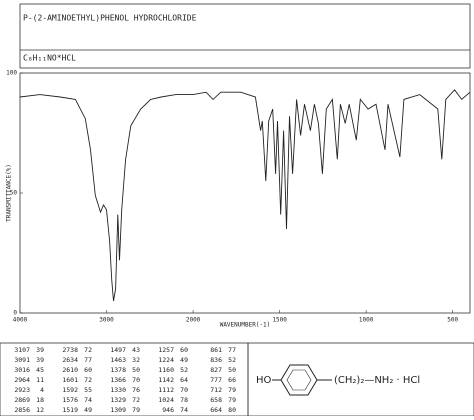 This screenshot has height=420, width=474. Describe the element at coordinates (136, 350) in the screenshot. I see `peak-transmittance: 43` at that location.